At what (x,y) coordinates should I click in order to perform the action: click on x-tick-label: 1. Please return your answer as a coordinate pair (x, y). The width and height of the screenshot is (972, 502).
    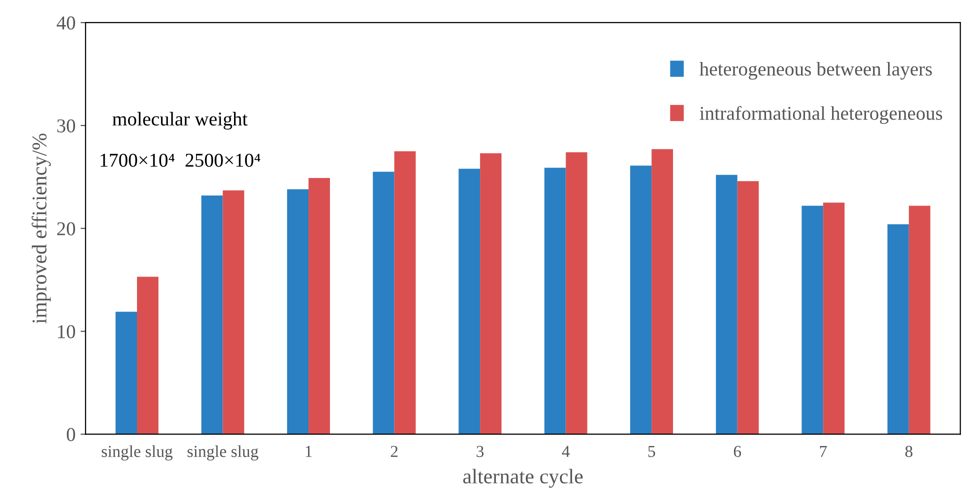
    Looking at the image, I should click on (309, 451).